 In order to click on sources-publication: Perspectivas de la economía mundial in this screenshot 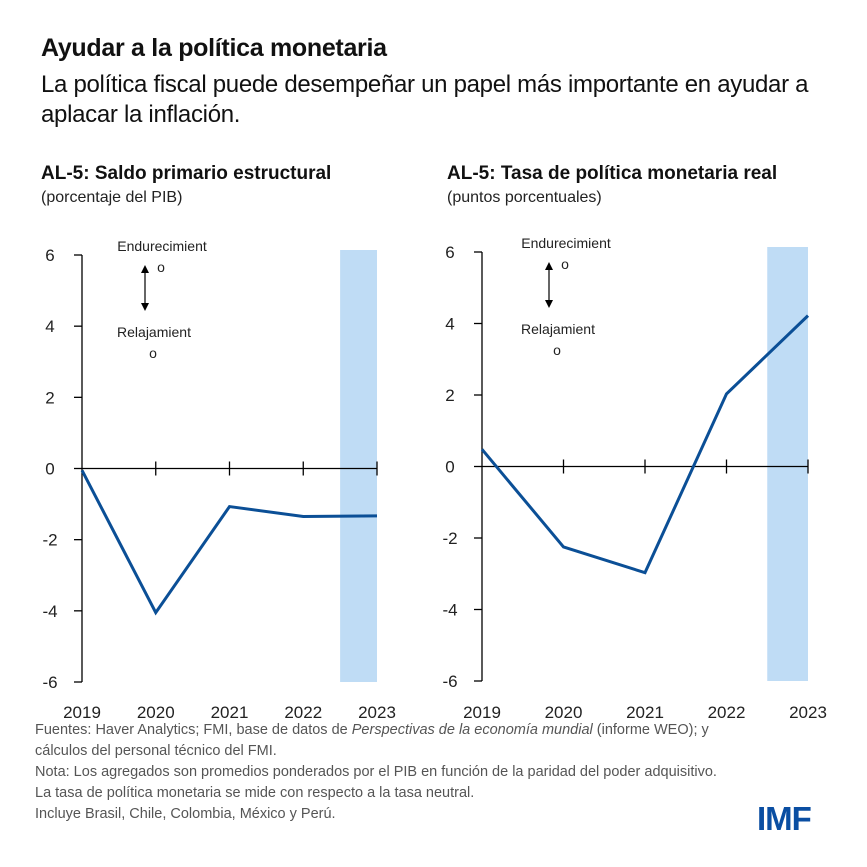, I will do `click(472, 730)`.